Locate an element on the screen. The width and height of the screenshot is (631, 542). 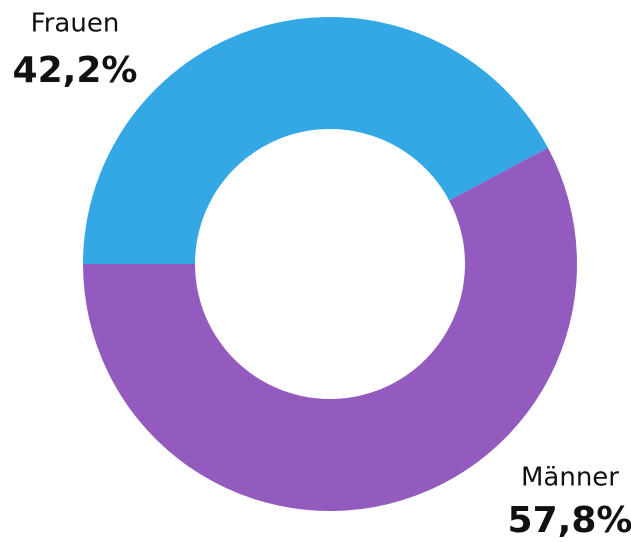
slice-label: Männer is located at coordinates (570, 478).